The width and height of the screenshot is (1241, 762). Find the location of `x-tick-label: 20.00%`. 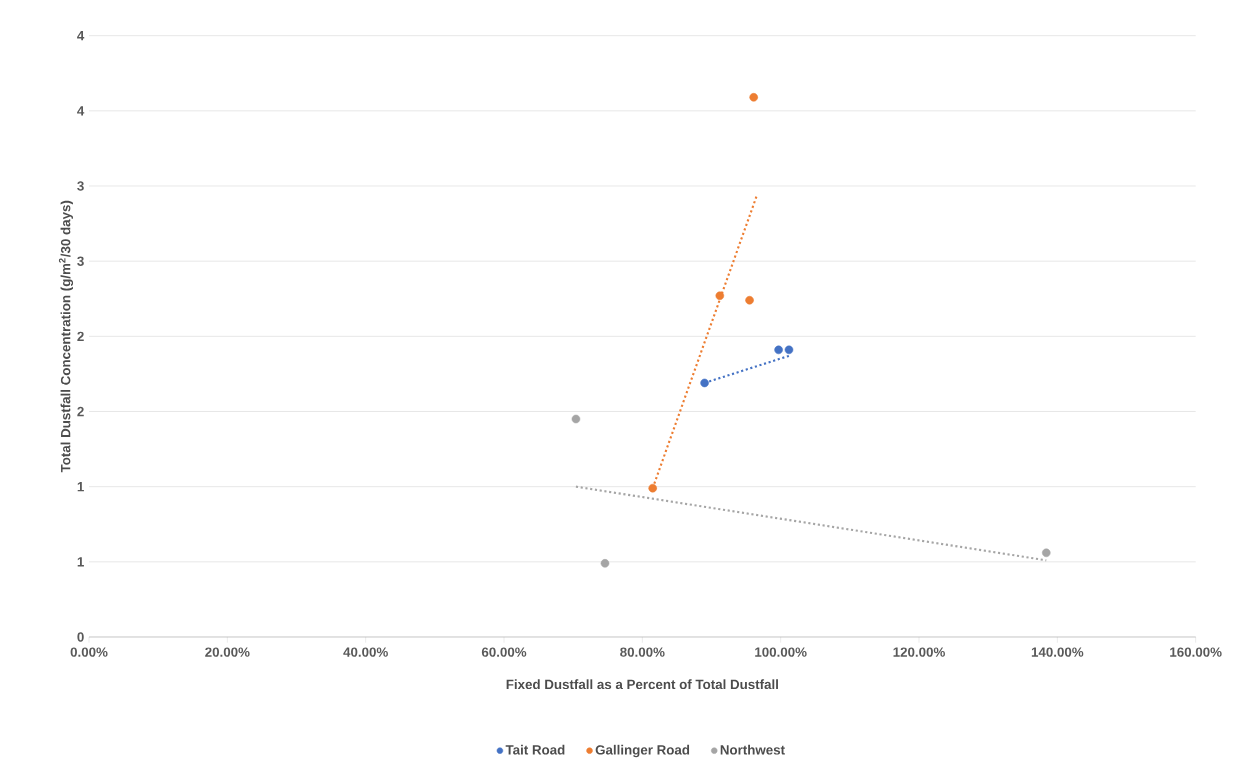

x-tick-label: 20.00% is located at coordinates (227, 652).